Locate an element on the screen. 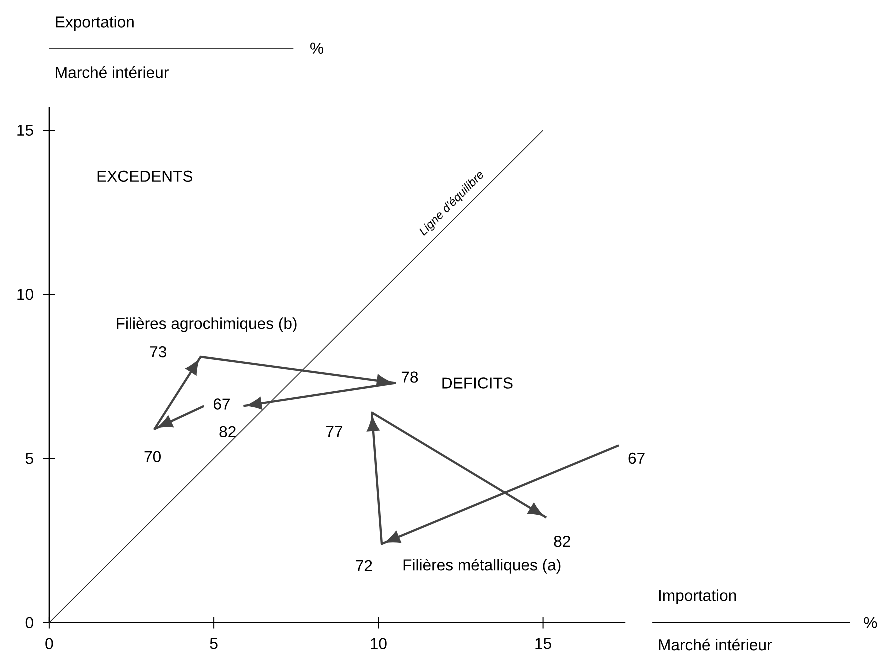 The width and height of the screenshot is (883, 658). y-tick-label: 10 is located at coordinates (26, 294).